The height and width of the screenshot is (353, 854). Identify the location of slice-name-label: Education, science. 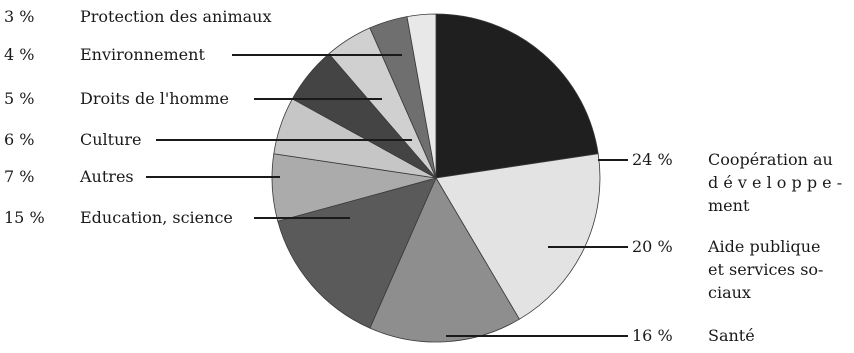
(156, 217).